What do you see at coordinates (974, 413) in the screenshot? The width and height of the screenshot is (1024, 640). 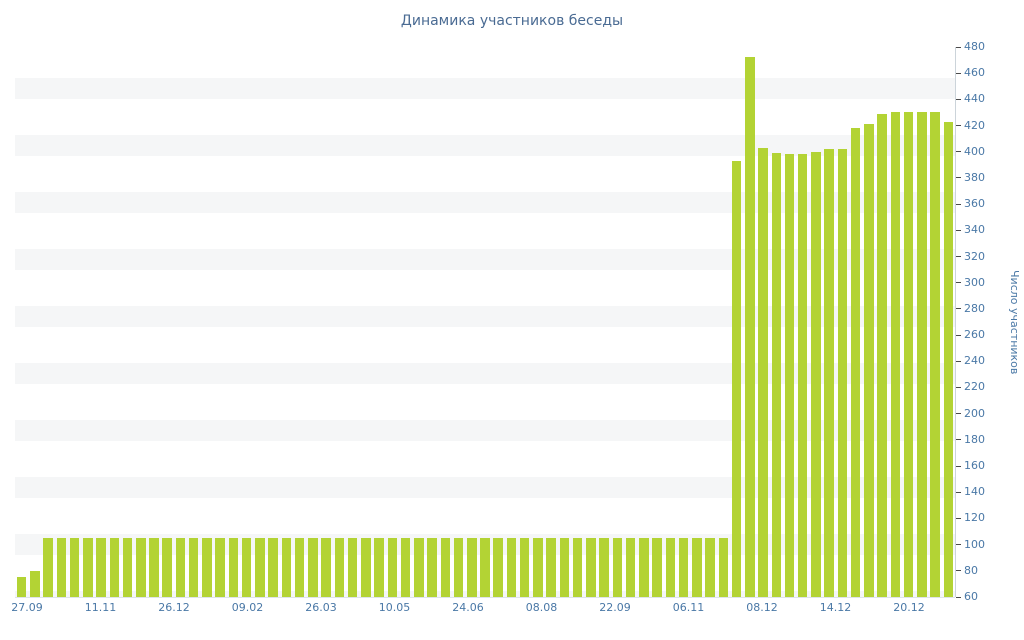 I see `y-tick-label: 200` at bounding box center [974, 413].